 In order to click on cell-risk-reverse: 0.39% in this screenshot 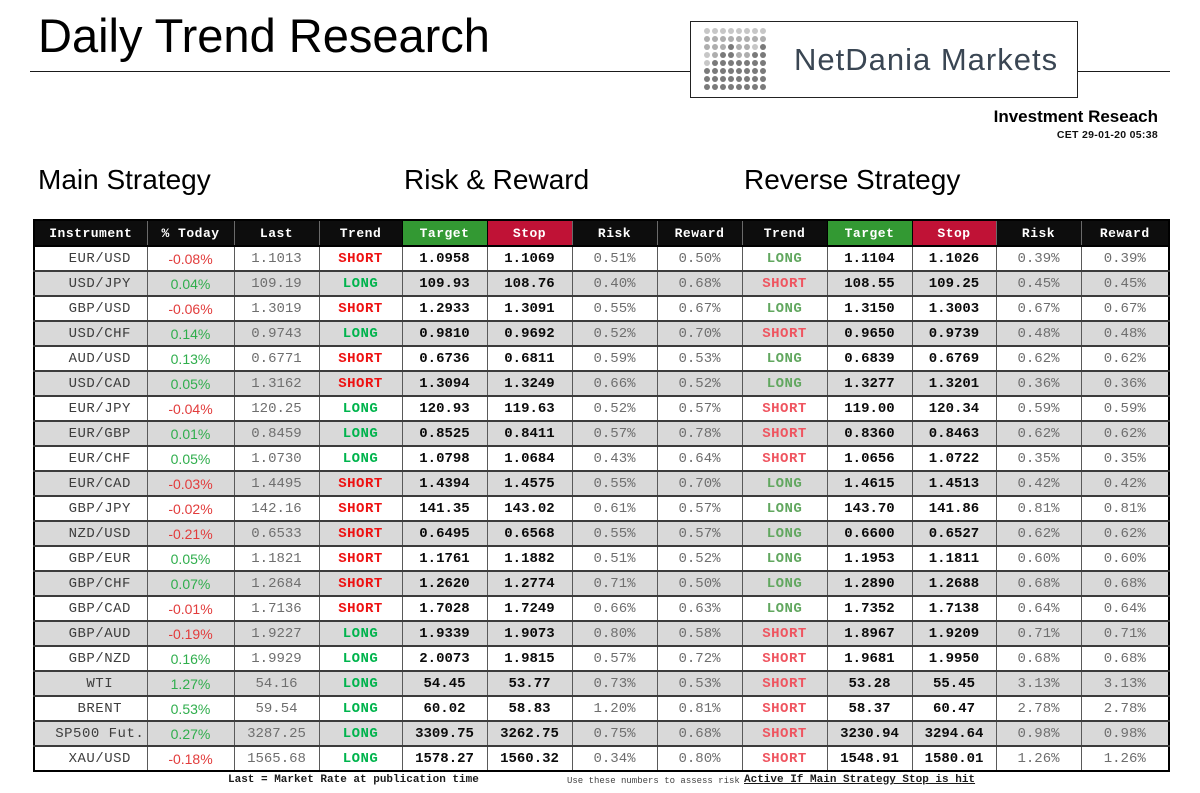, I will do `click(1038, 258)`.